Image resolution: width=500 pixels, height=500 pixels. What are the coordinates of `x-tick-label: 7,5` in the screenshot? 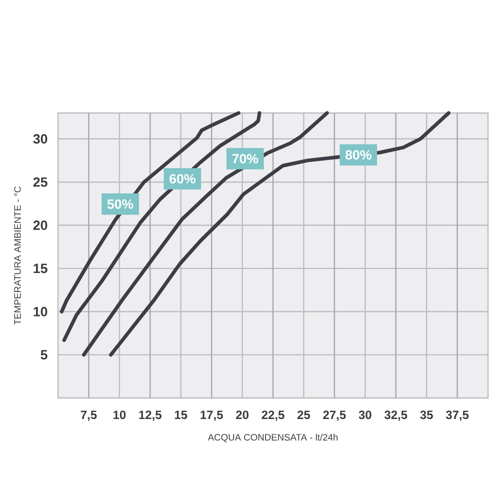 It's located at (88, 415).